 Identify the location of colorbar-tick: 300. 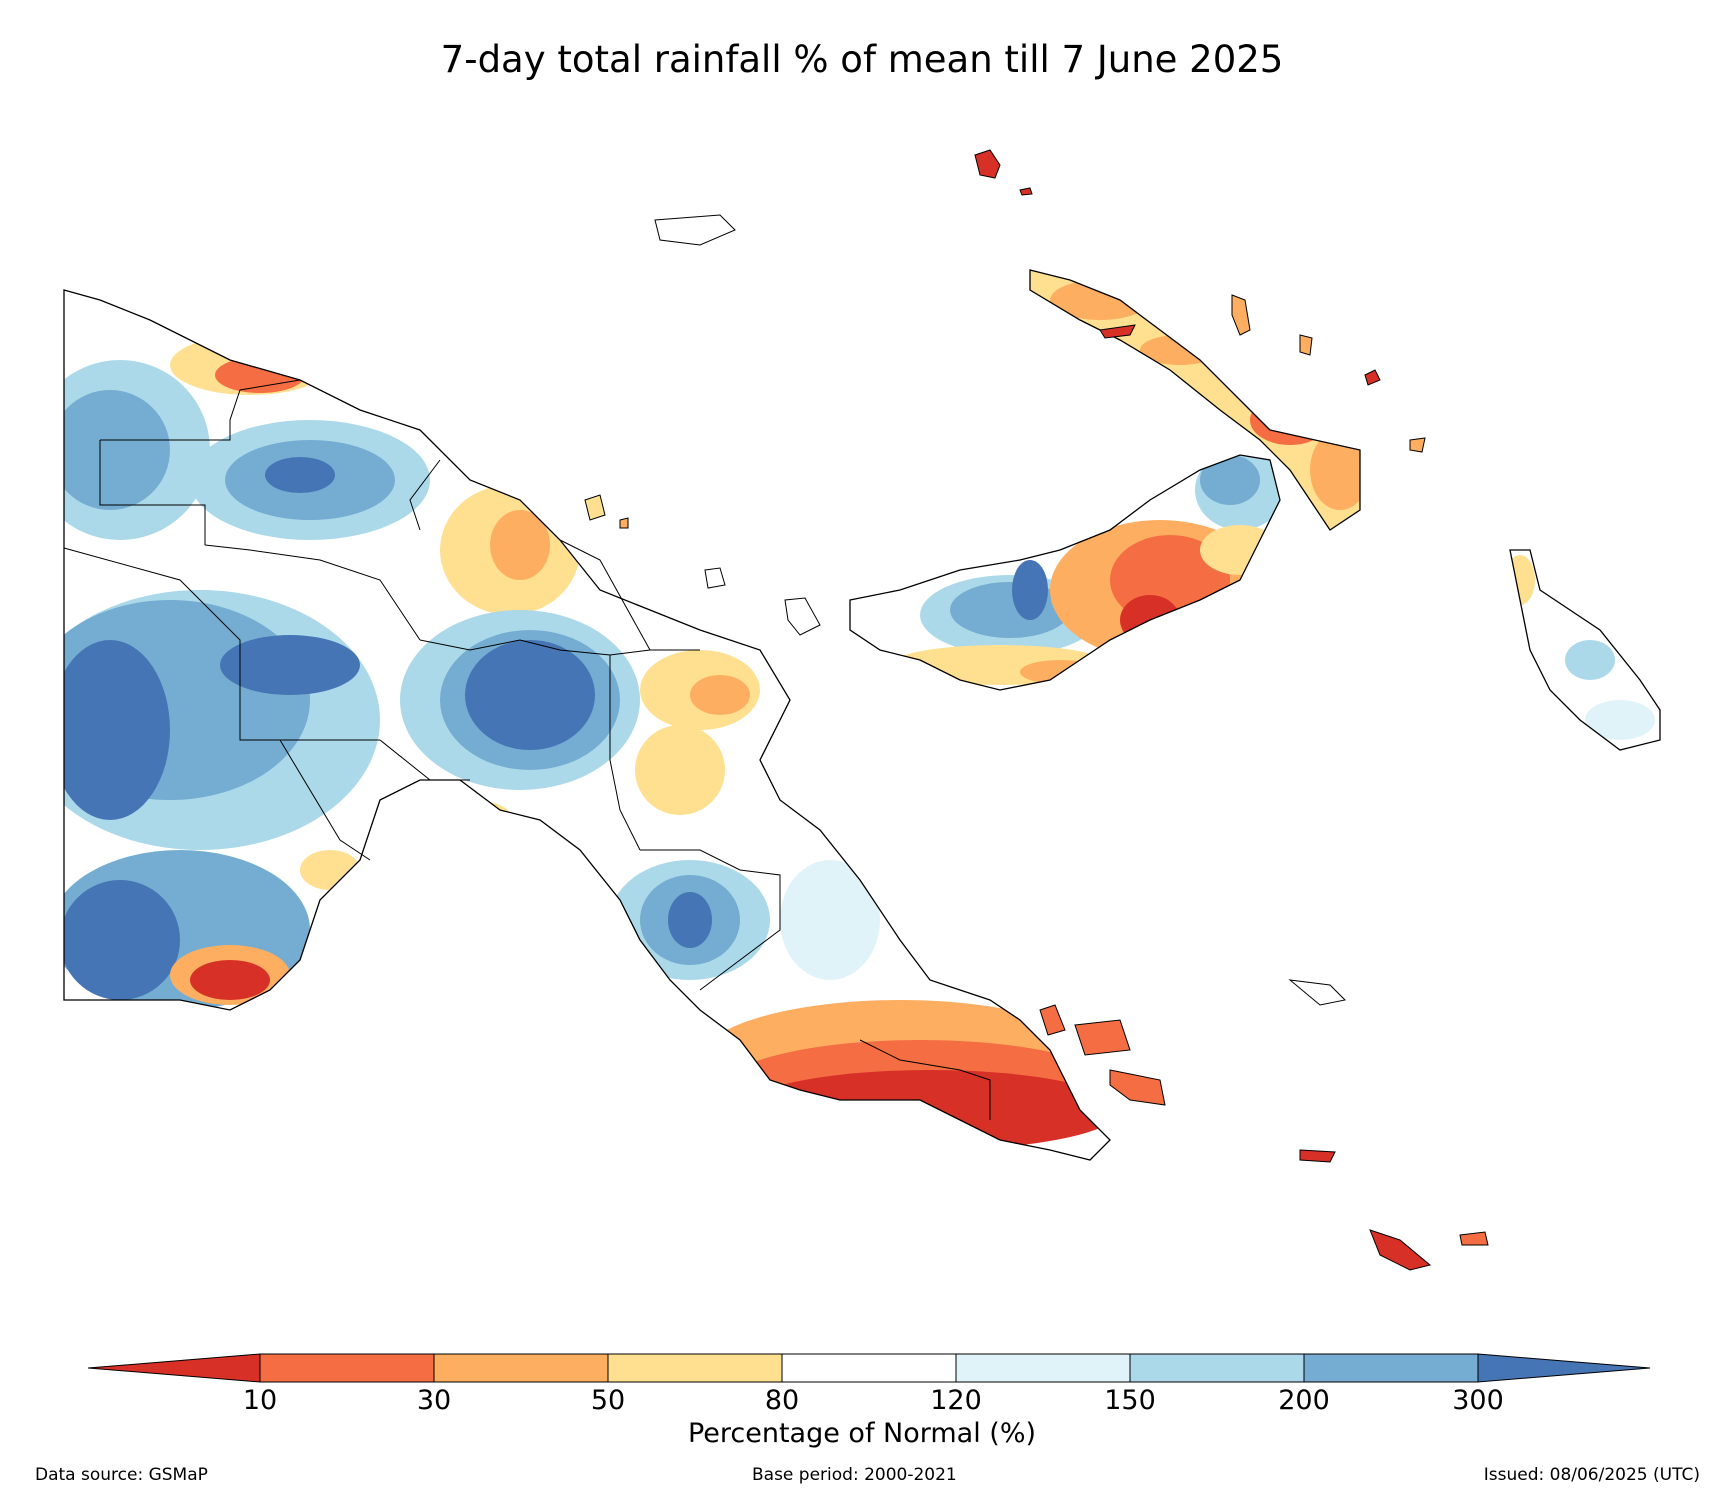
(1478, 1400).